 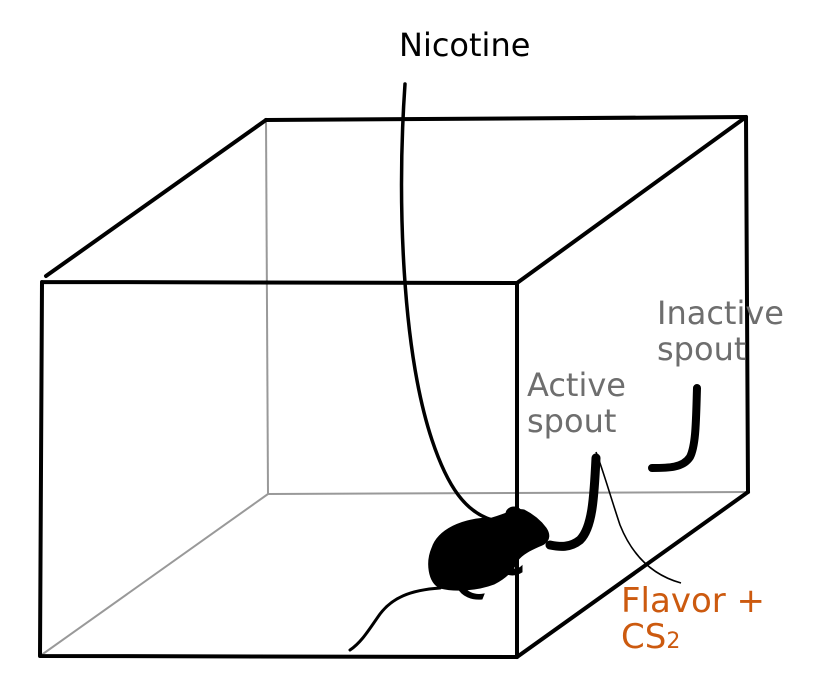 I want to click on floor-right-edge, so click(x=632, y=574).